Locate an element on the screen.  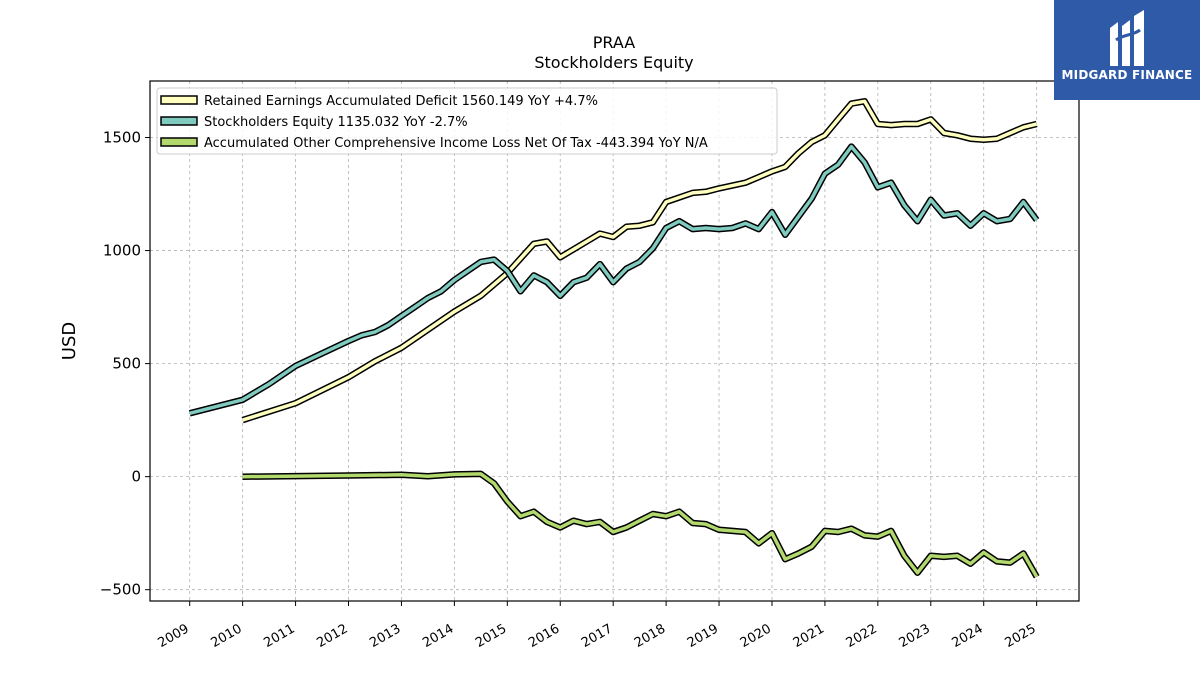
x-tick-label: 2020 is located at coordinates (756, 636).